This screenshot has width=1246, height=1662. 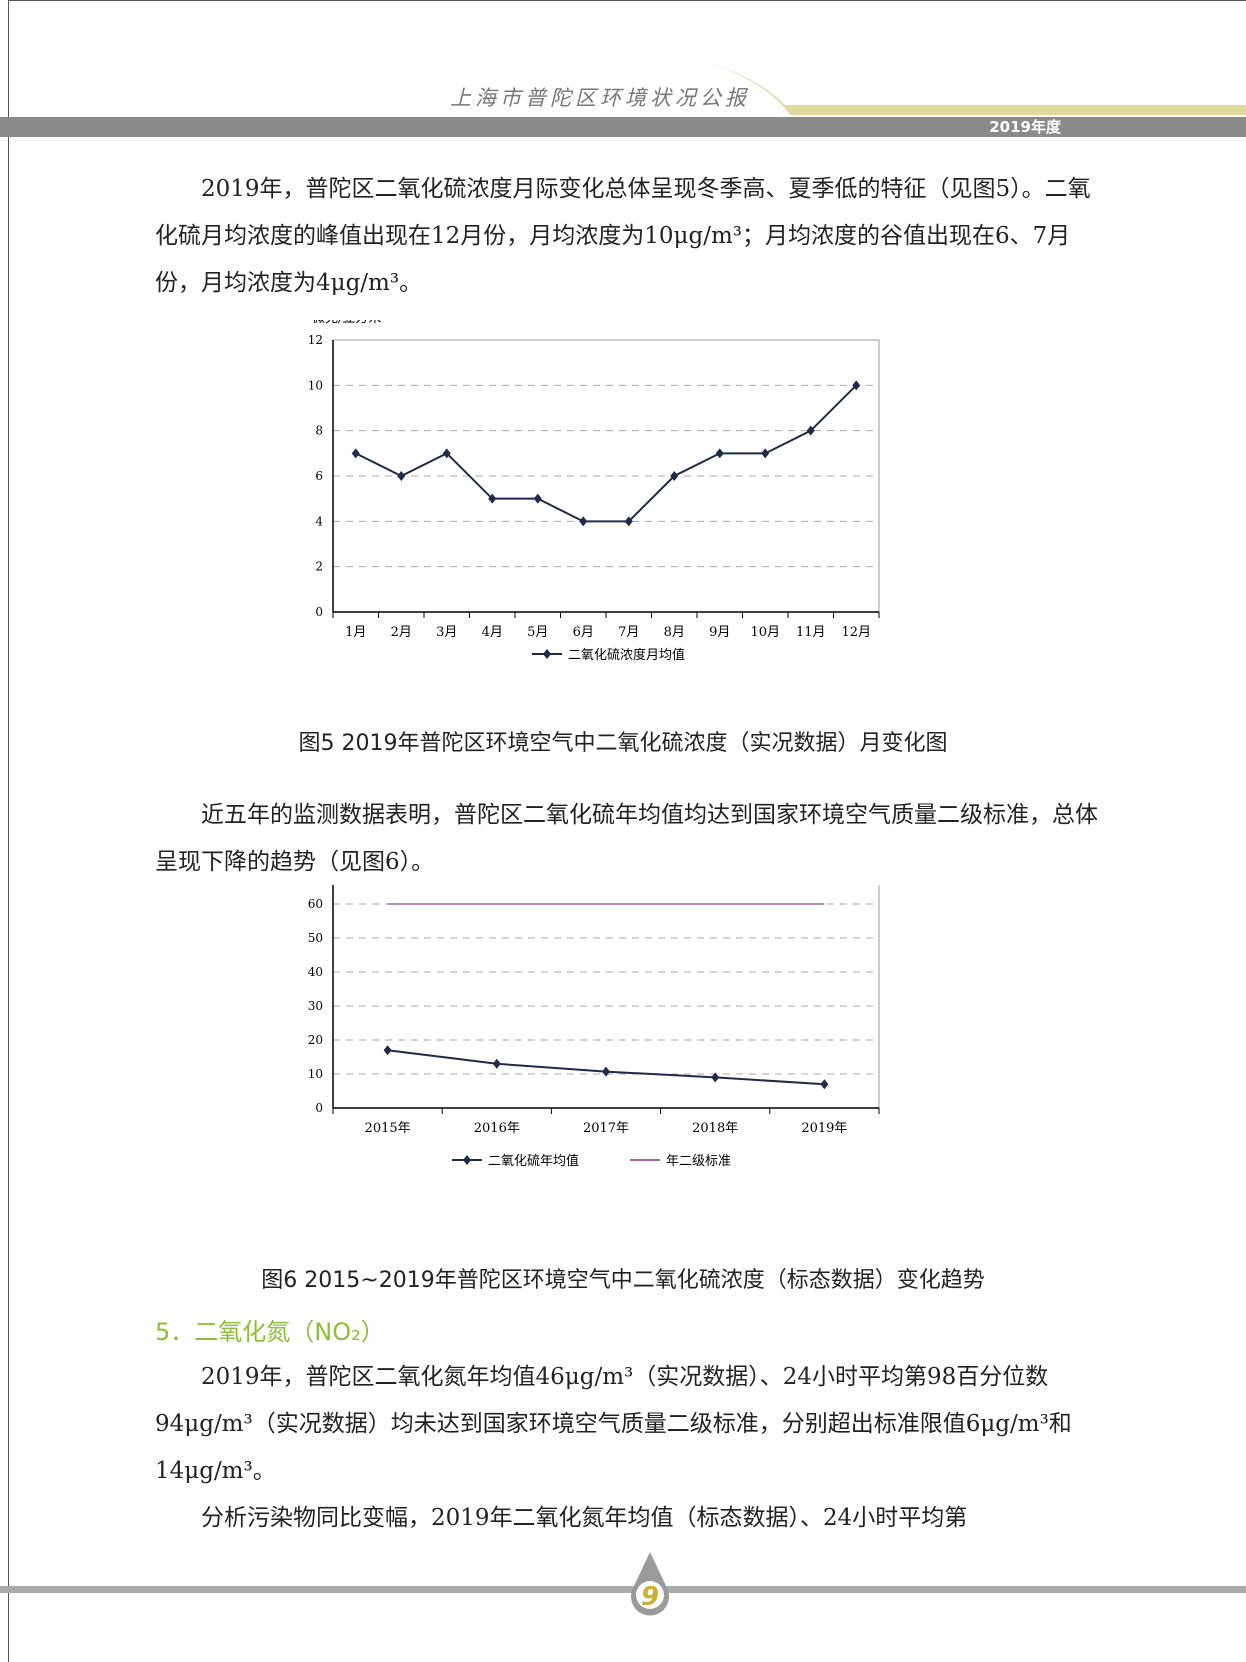 I want to click on x-tick-label: 2017年, so click(x=606, y=1128).